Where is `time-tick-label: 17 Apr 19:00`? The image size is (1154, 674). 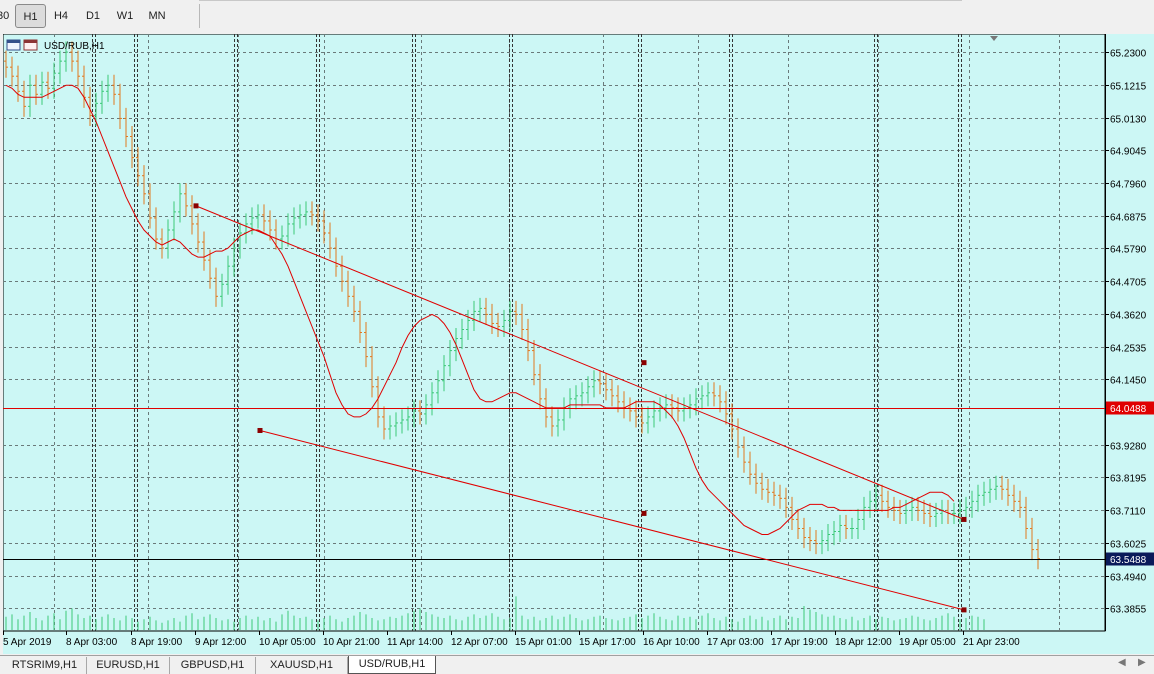
time-tick-label: 17 Apr 19:00 is located at coordinates (799, 642).